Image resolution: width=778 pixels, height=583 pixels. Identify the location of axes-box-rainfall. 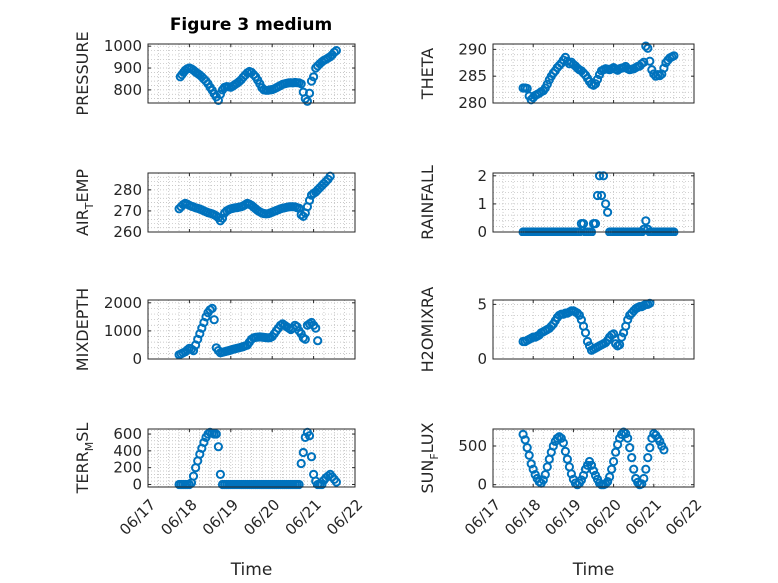
(593, 202).